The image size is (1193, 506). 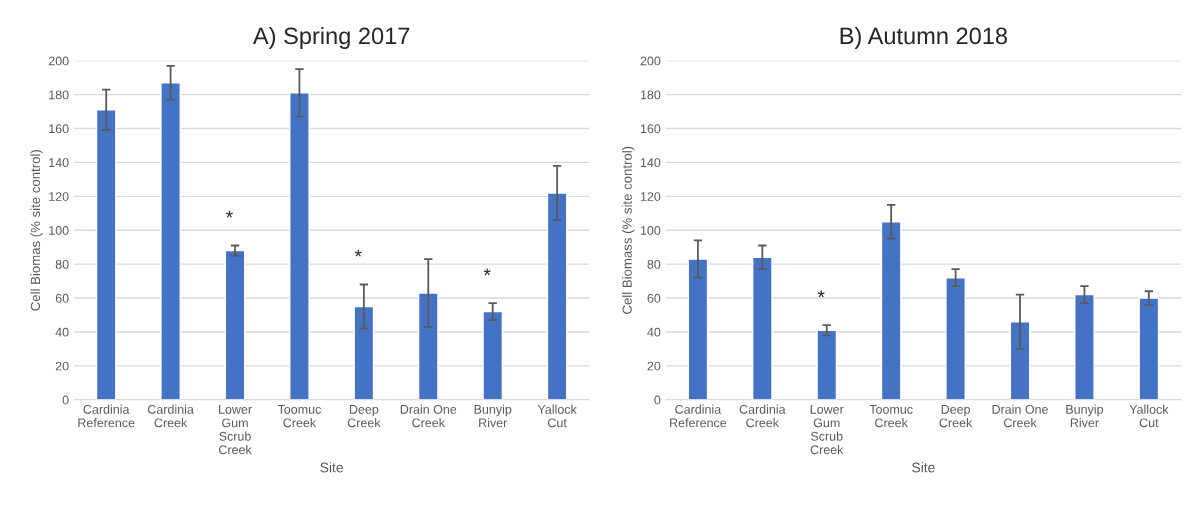 What do you see at coordinates (331, 37) in the screenshot?
I see `chart-title: A) Spring 2017` at bounding box center [331, 37].